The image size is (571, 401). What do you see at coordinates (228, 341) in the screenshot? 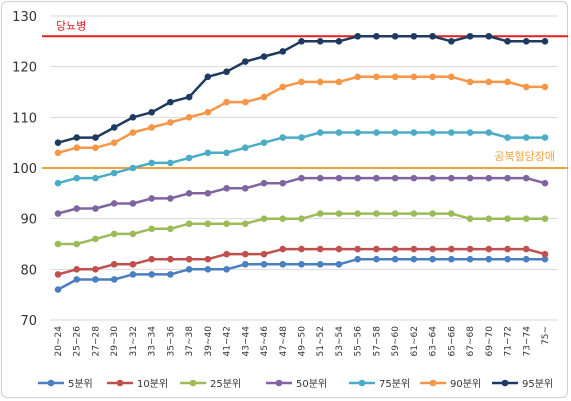
I see `x-tick-label: 41~42` at bounding box center [228, 341].